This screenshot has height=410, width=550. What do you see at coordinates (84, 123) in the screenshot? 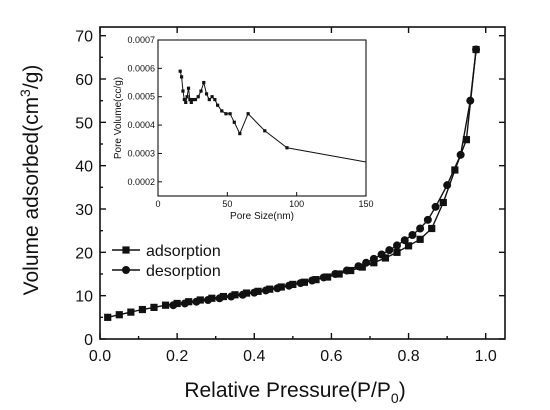
I see `y-tick-label: 50` at bounding box center [84, 123].